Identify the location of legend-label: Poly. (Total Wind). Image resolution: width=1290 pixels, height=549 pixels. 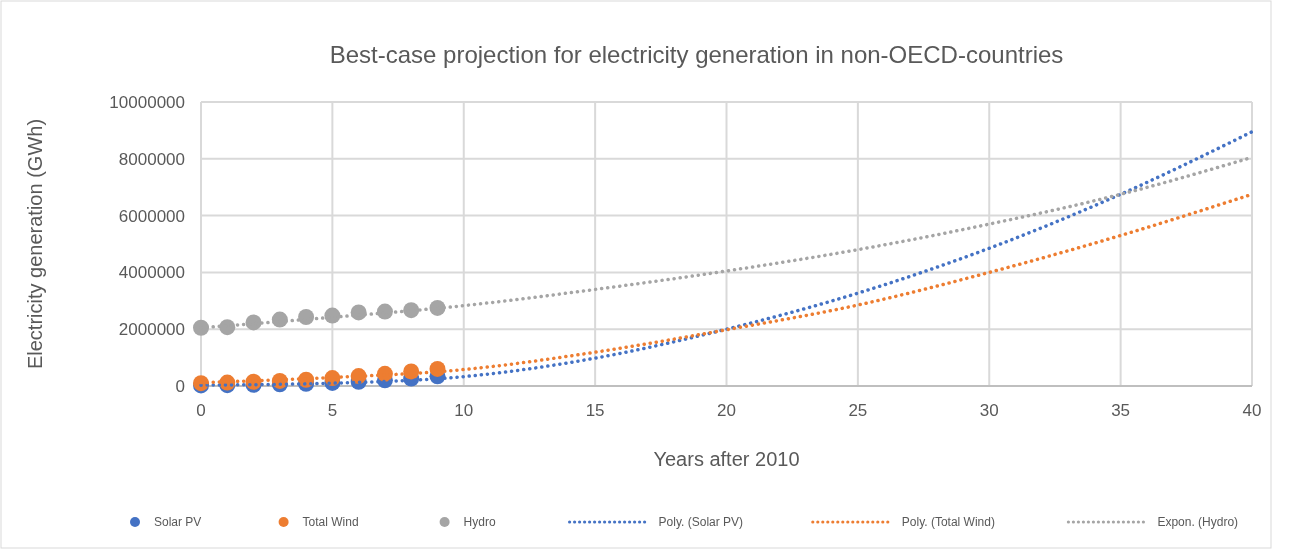
(948, 522).